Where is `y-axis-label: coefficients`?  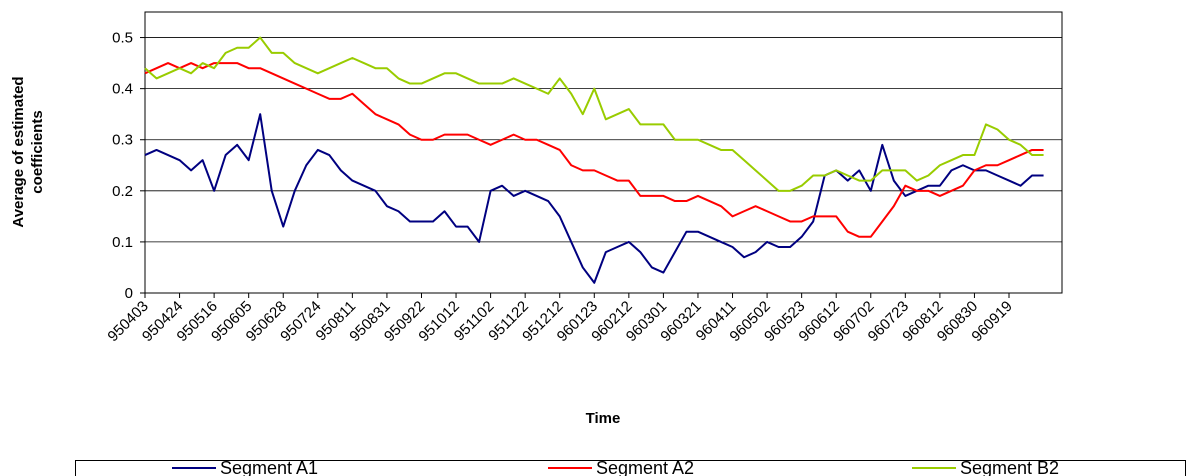 y-axis-label: coefficients is located at coordinates (37, 151).